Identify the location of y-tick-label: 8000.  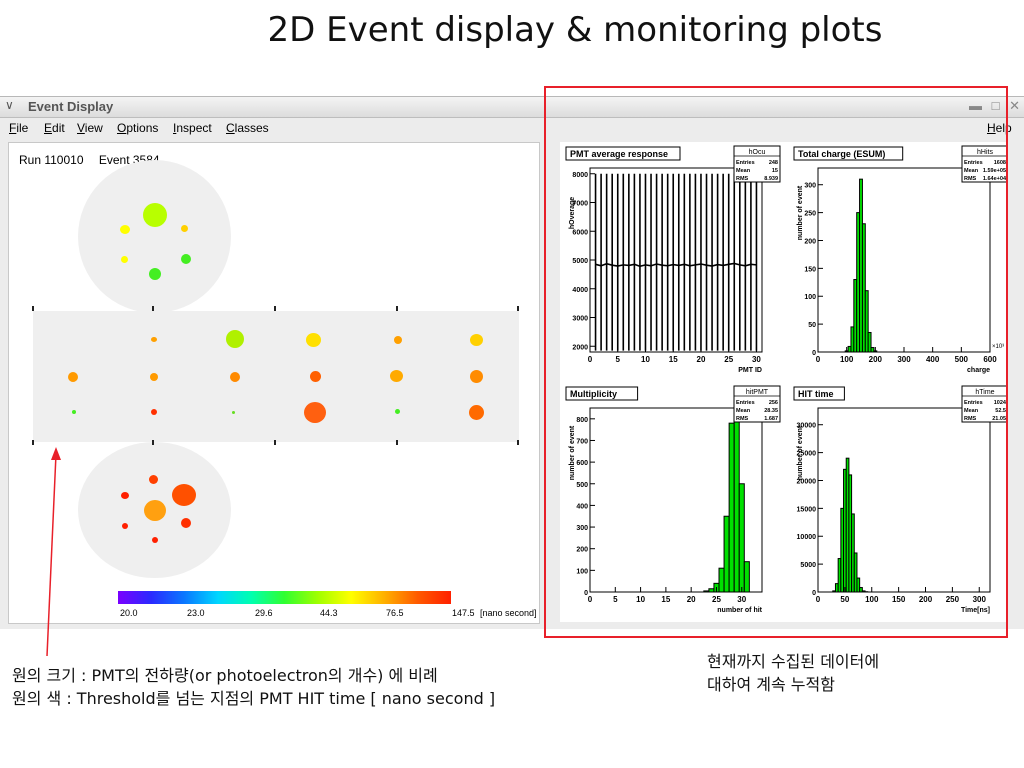
(580, 175).